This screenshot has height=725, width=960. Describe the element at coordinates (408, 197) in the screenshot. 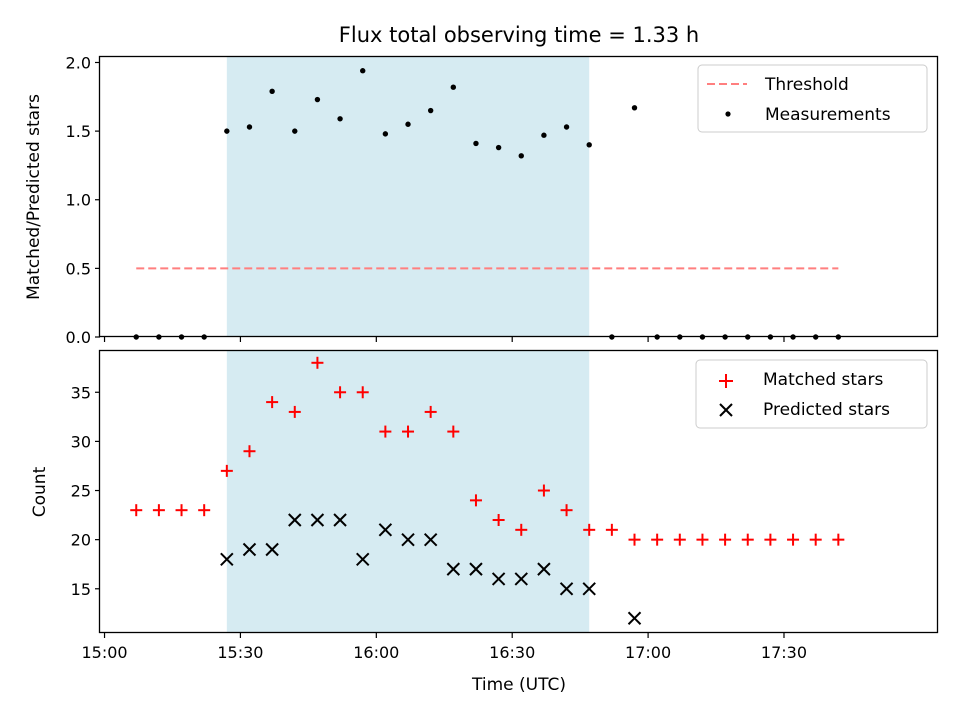

I see `top-highlight-span` at that location.